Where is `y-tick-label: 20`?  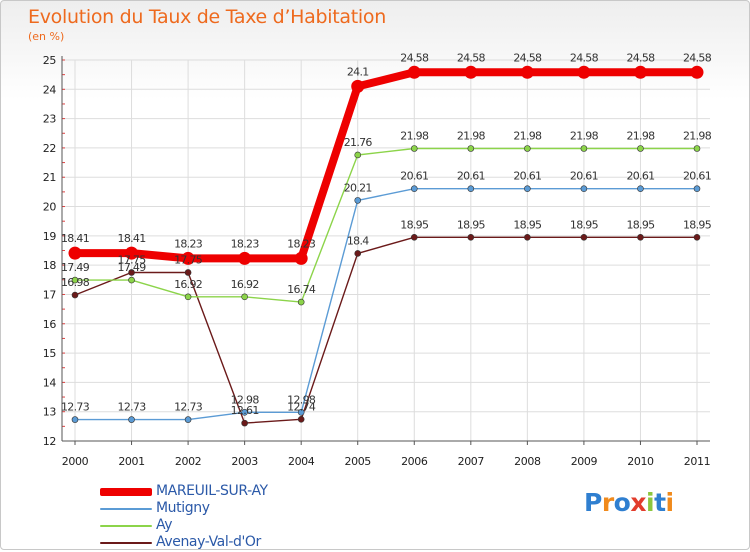 y-tick-label: 20 is located at coordinates (50, 207).